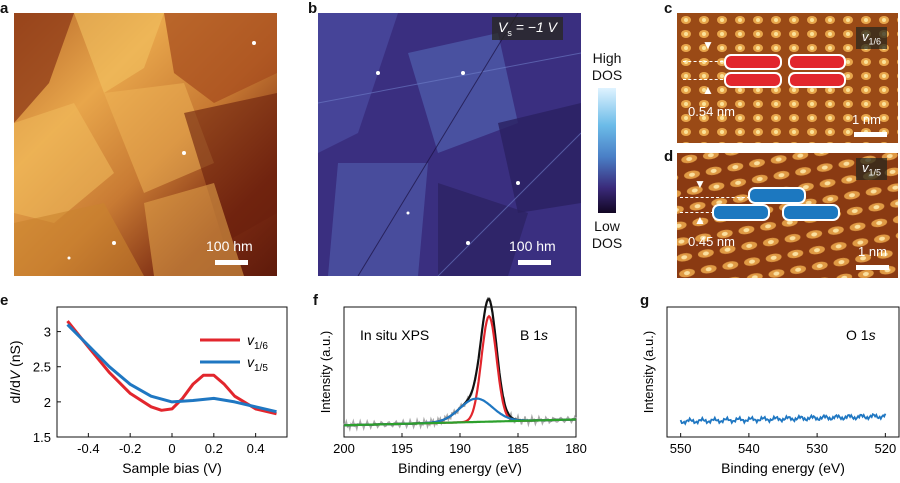 This screenshot has height=483, width=900. I want to click on phase-tag-c: v1/6, so click(872, 38).